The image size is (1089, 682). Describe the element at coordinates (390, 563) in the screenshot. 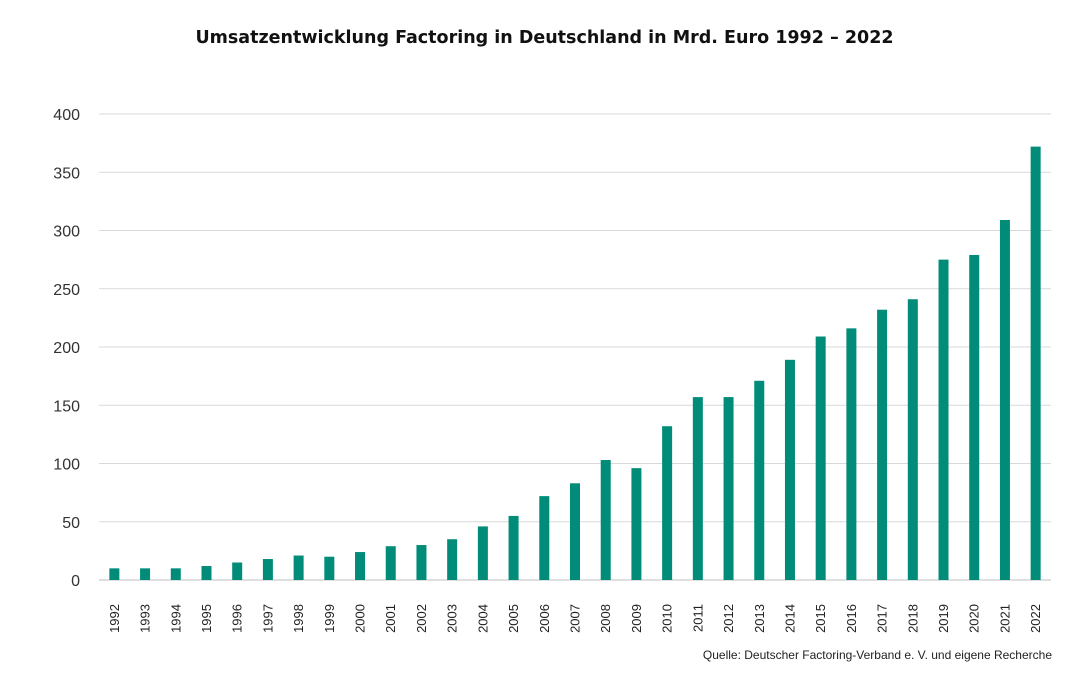

I see `bar-2001` at that location.